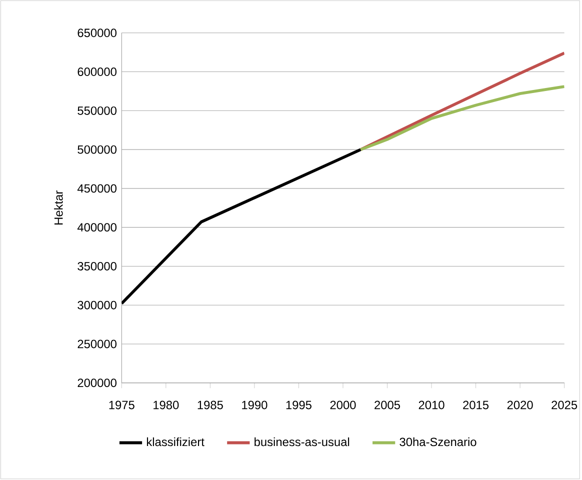 Image resolution: width=582 pixels, height=480 pixels. I want to click on y-tick-label: 600000, so click(97, 72).